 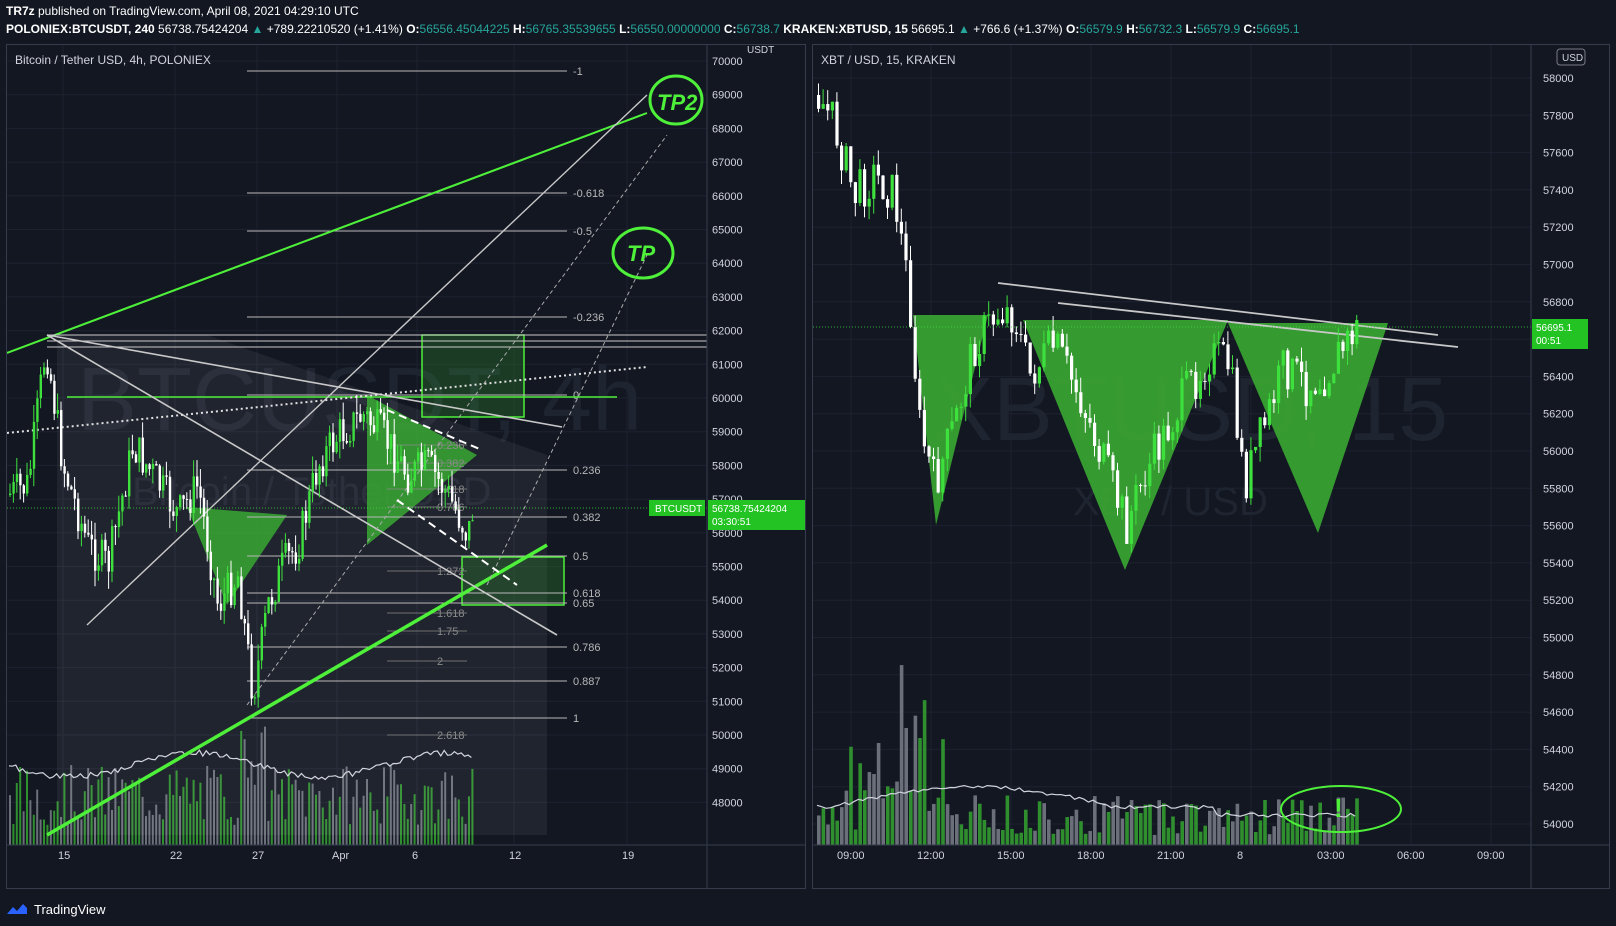 What do you see at coordinates (515, 856) in the screenshot?
I see `left-time-tick: 12` at bounding box center [515, 856].